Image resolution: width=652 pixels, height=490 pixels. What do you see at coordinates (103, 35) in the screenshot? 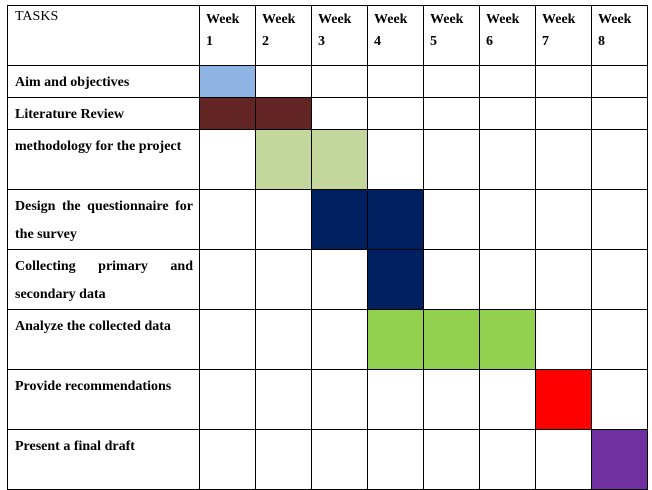
I see `tasks-header: TASKS` at bounding box center [103, 35].